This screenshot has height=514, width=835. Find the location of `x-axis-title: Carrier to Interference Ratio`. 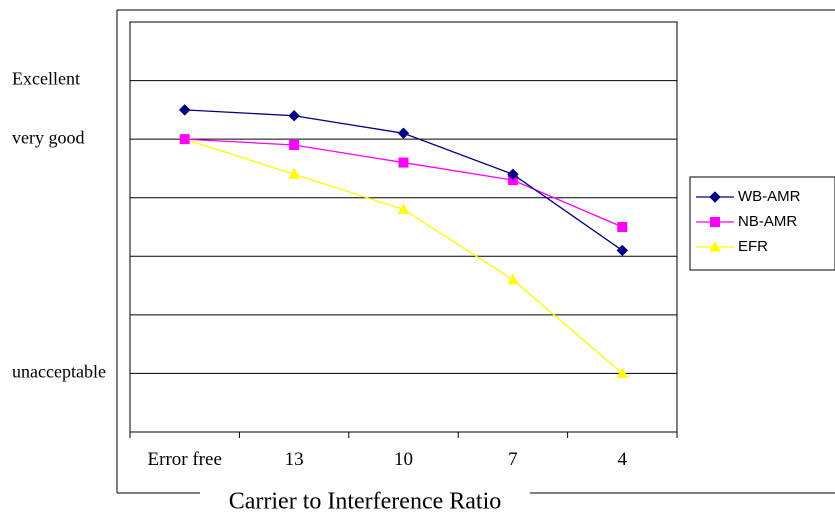

x-axis-title: Carrier to Interference Ratio is located at coordinates (365, 501).